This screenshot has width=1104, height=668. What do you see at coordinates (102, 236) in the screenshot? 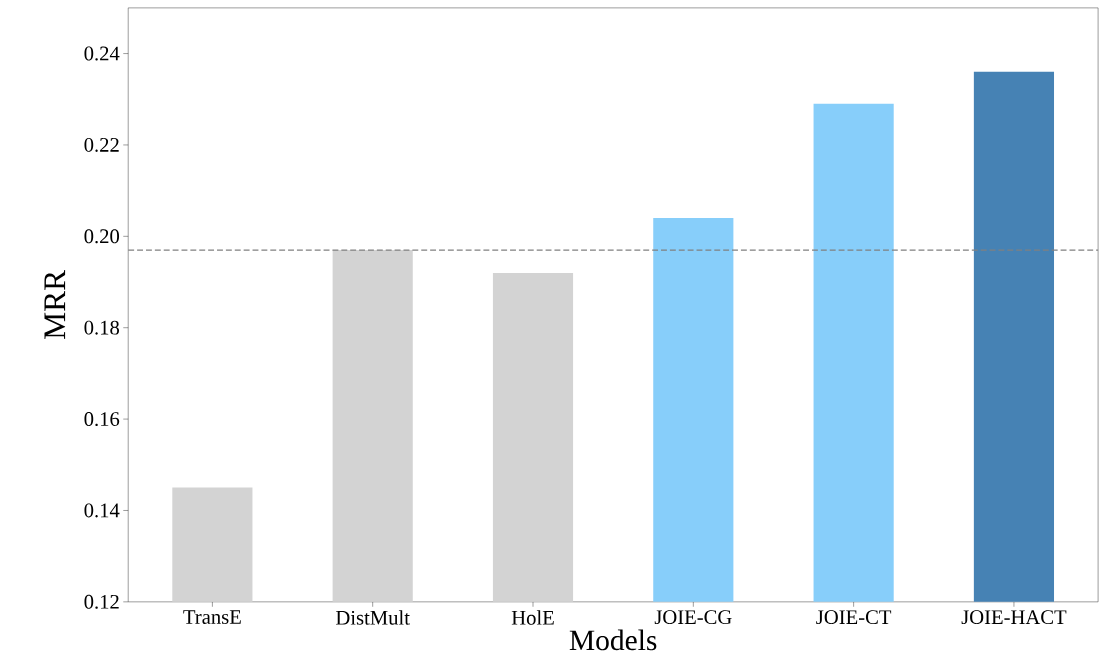
I see `y-tick-label: 0.20` at bounding box center [102, 236].